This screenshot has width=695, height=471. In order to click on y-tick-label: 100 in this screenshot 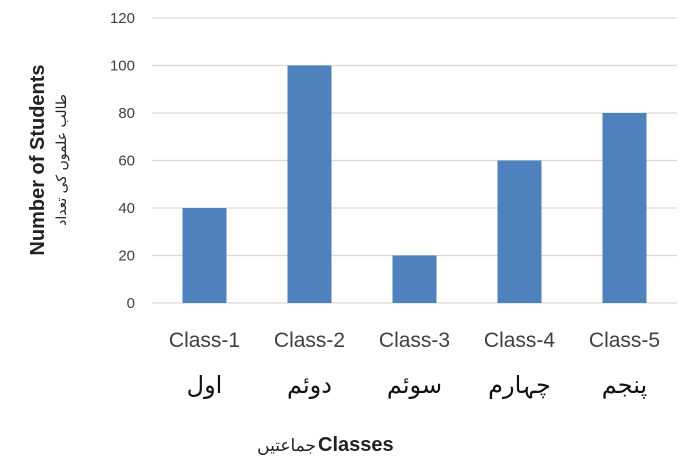, I will do `click(122, 66)`.